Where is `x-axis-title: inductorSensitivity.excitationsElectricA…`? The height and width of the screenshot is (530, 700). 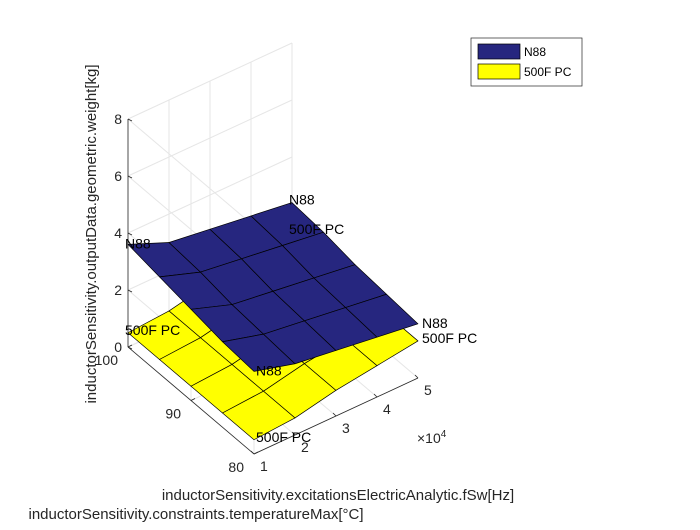
x-axis-title: inductorSensitivity.excitationsElectricA… is located at coordinates (338, 495).